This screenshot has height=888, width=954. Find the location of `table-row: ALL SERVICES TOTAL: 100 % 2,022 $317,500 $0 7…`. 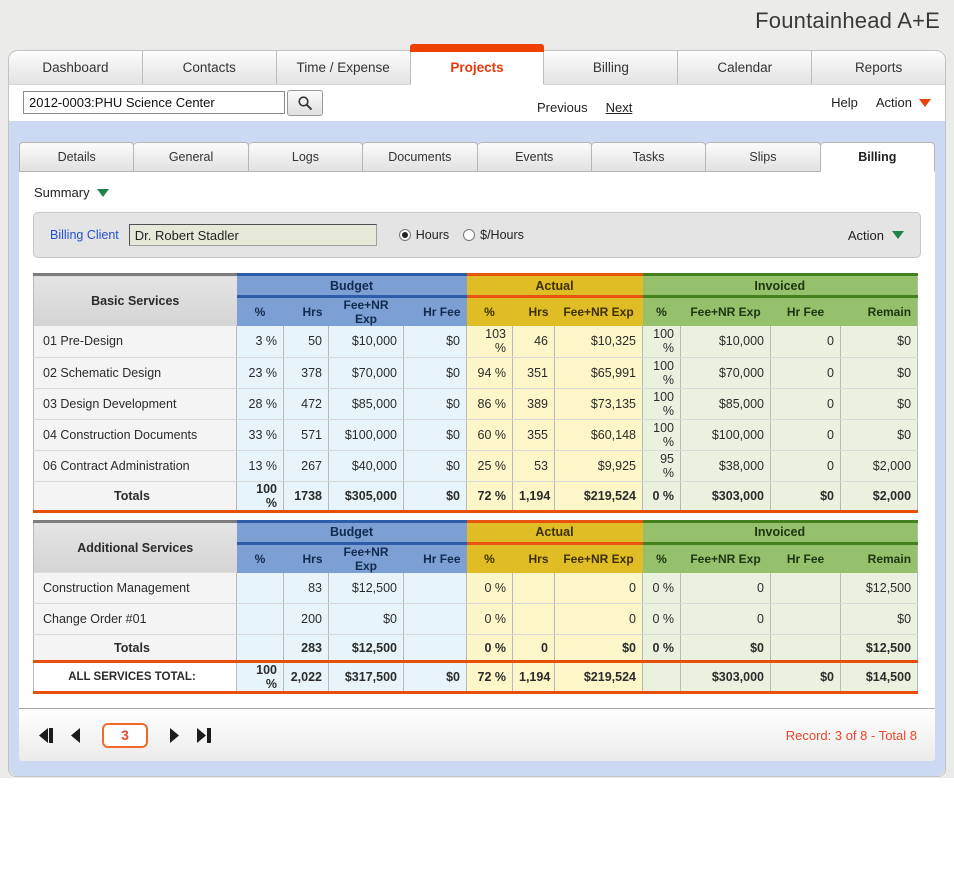

table-row: ALL SERVICES TOTAL: 100 % 2,022 $317,500 $0 7… is located at coordinates (476, 677).